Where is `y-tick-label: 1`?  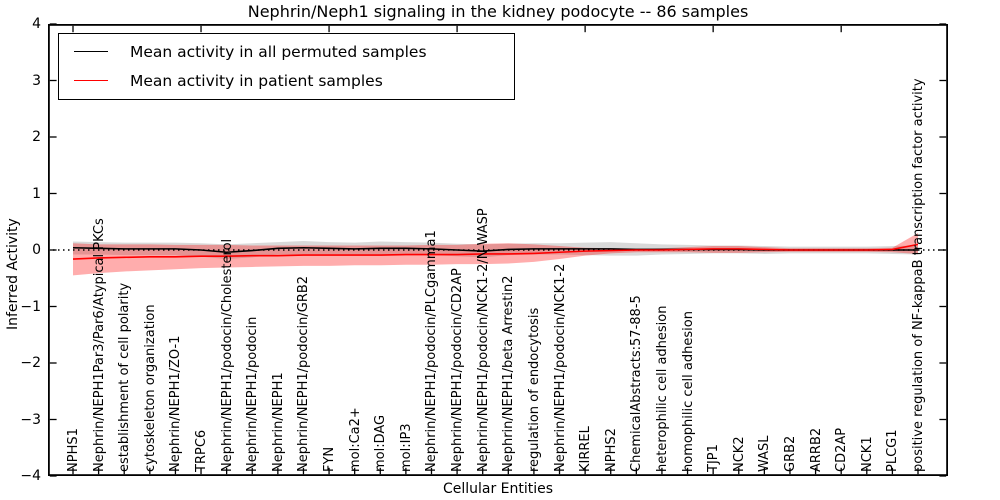
y-tick-label: 1 is located at coordinates (36, 193).